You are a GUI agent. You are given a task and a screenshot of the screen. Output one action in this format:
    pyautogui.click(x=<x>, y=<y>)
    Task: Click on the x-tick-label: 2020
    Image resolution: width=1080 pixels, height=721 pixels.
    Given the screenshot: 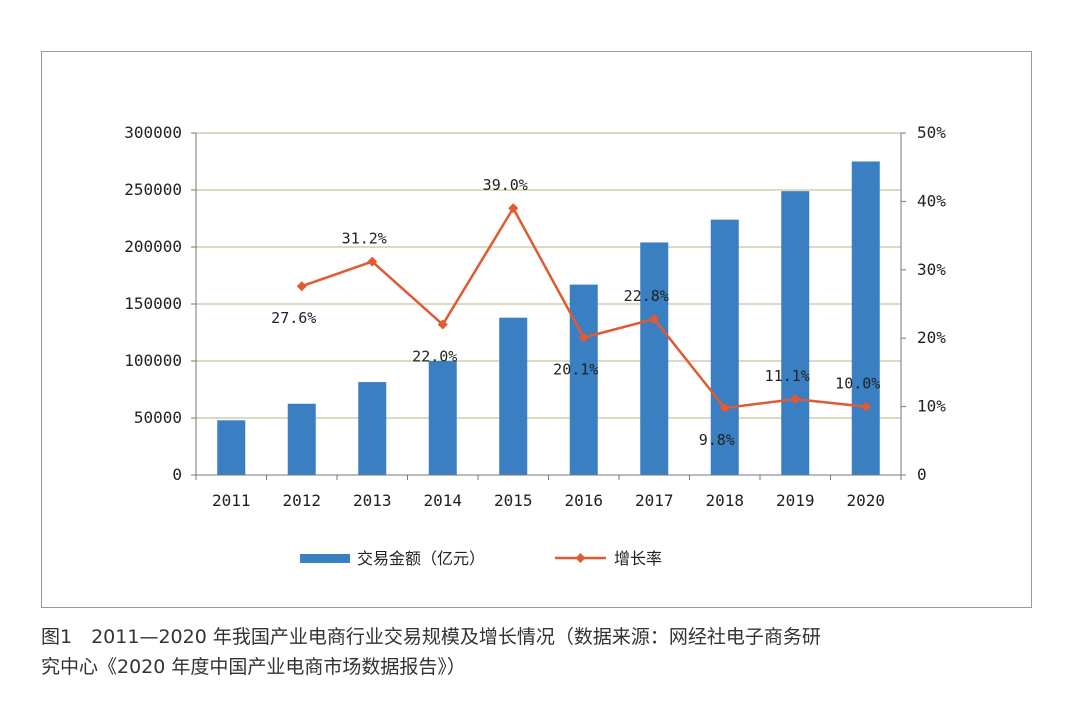 What is the action you would take?
    pyautogui.click(x=865, y=500)
    